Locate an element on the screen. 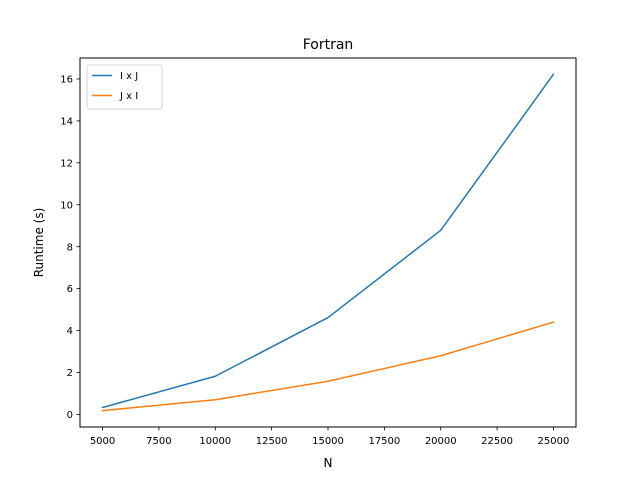 The width and height of the screenshot is (640, 480). y-tick-label: 16 is located at coordinates (66, 80).